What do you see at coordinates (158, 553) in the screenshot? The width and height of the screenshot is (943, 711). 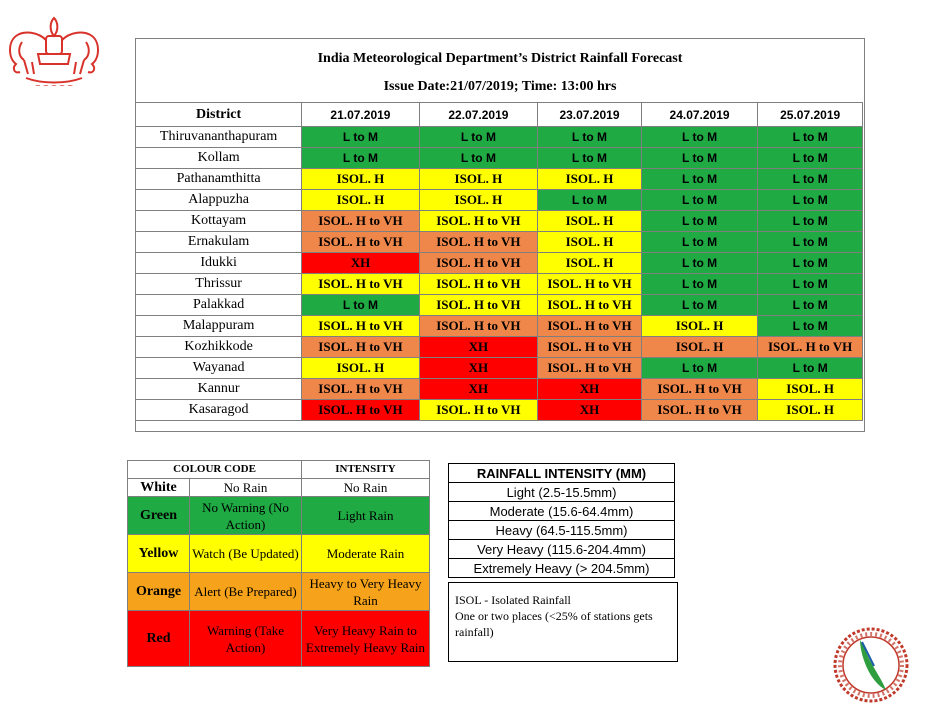 I see `legend-colour-name: Yellow` at bounding box center [158, 553].